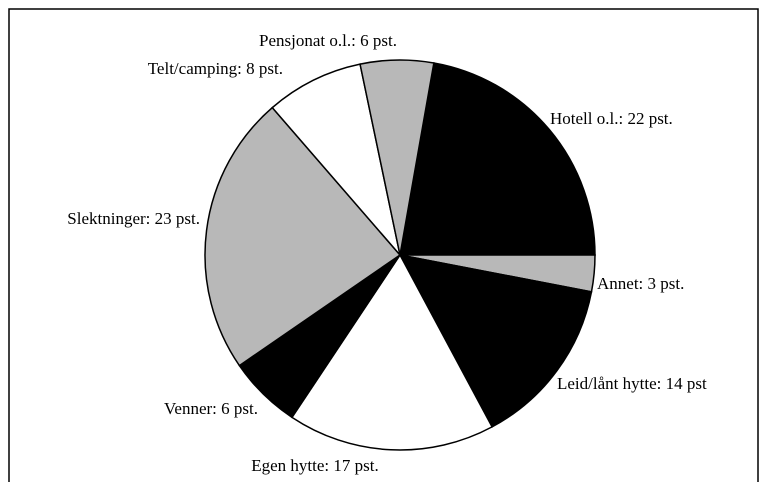 Image resolution: width=767 pixels, height=482 pixels. I want to click on slice-label: Leid/lånt hytte: 14 pst, so click(632, 383).